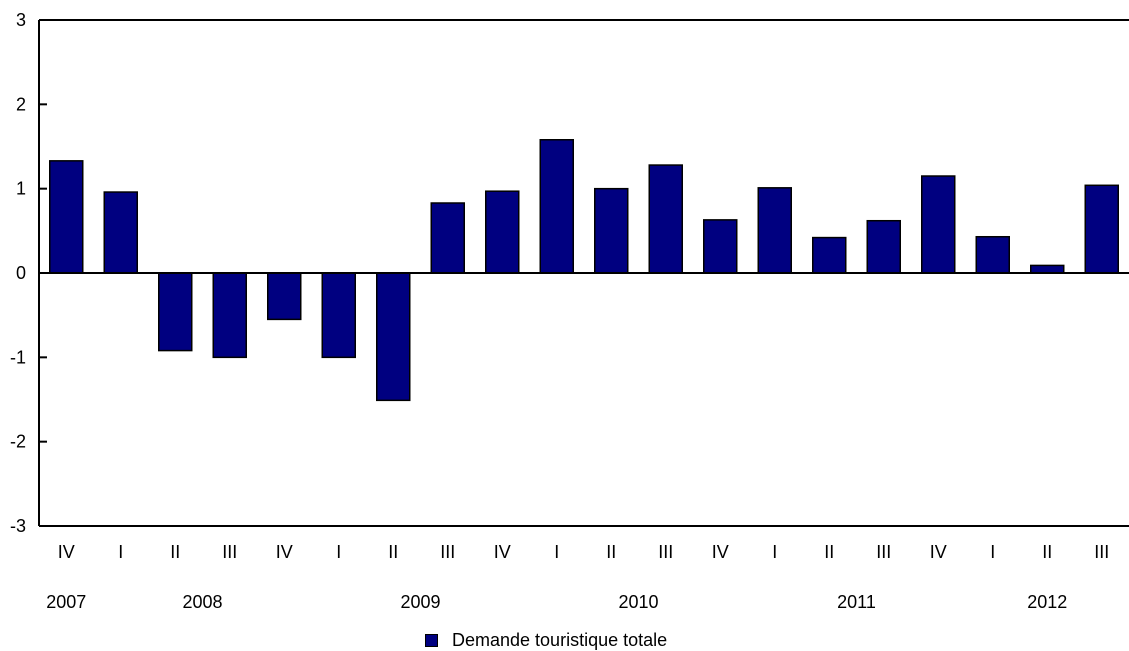 This screenshot has height=651, width=1129. Describe the element at coordinates (21, 189) in the screenshot. I see `y-tick-label: 1` at that location.